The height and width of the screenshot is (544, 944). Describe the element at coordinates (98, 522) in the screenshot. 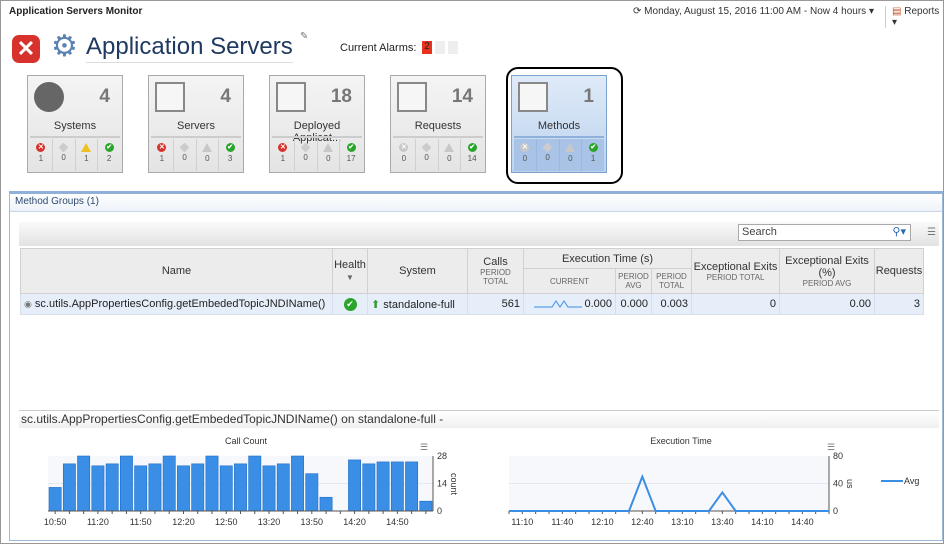

I see `x-tick-label: 11:20` at that location.